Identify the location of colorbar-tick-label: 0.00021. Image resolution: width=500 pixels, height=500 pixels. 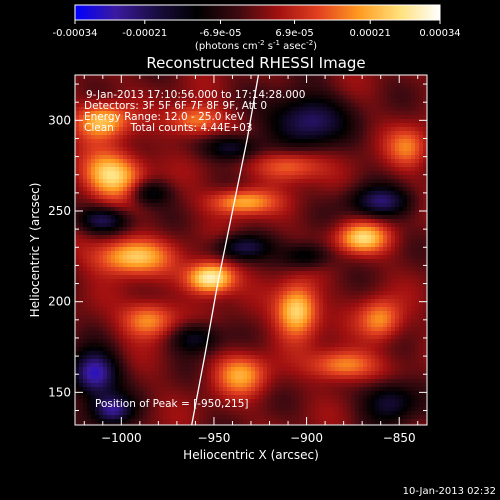
(370, 33).